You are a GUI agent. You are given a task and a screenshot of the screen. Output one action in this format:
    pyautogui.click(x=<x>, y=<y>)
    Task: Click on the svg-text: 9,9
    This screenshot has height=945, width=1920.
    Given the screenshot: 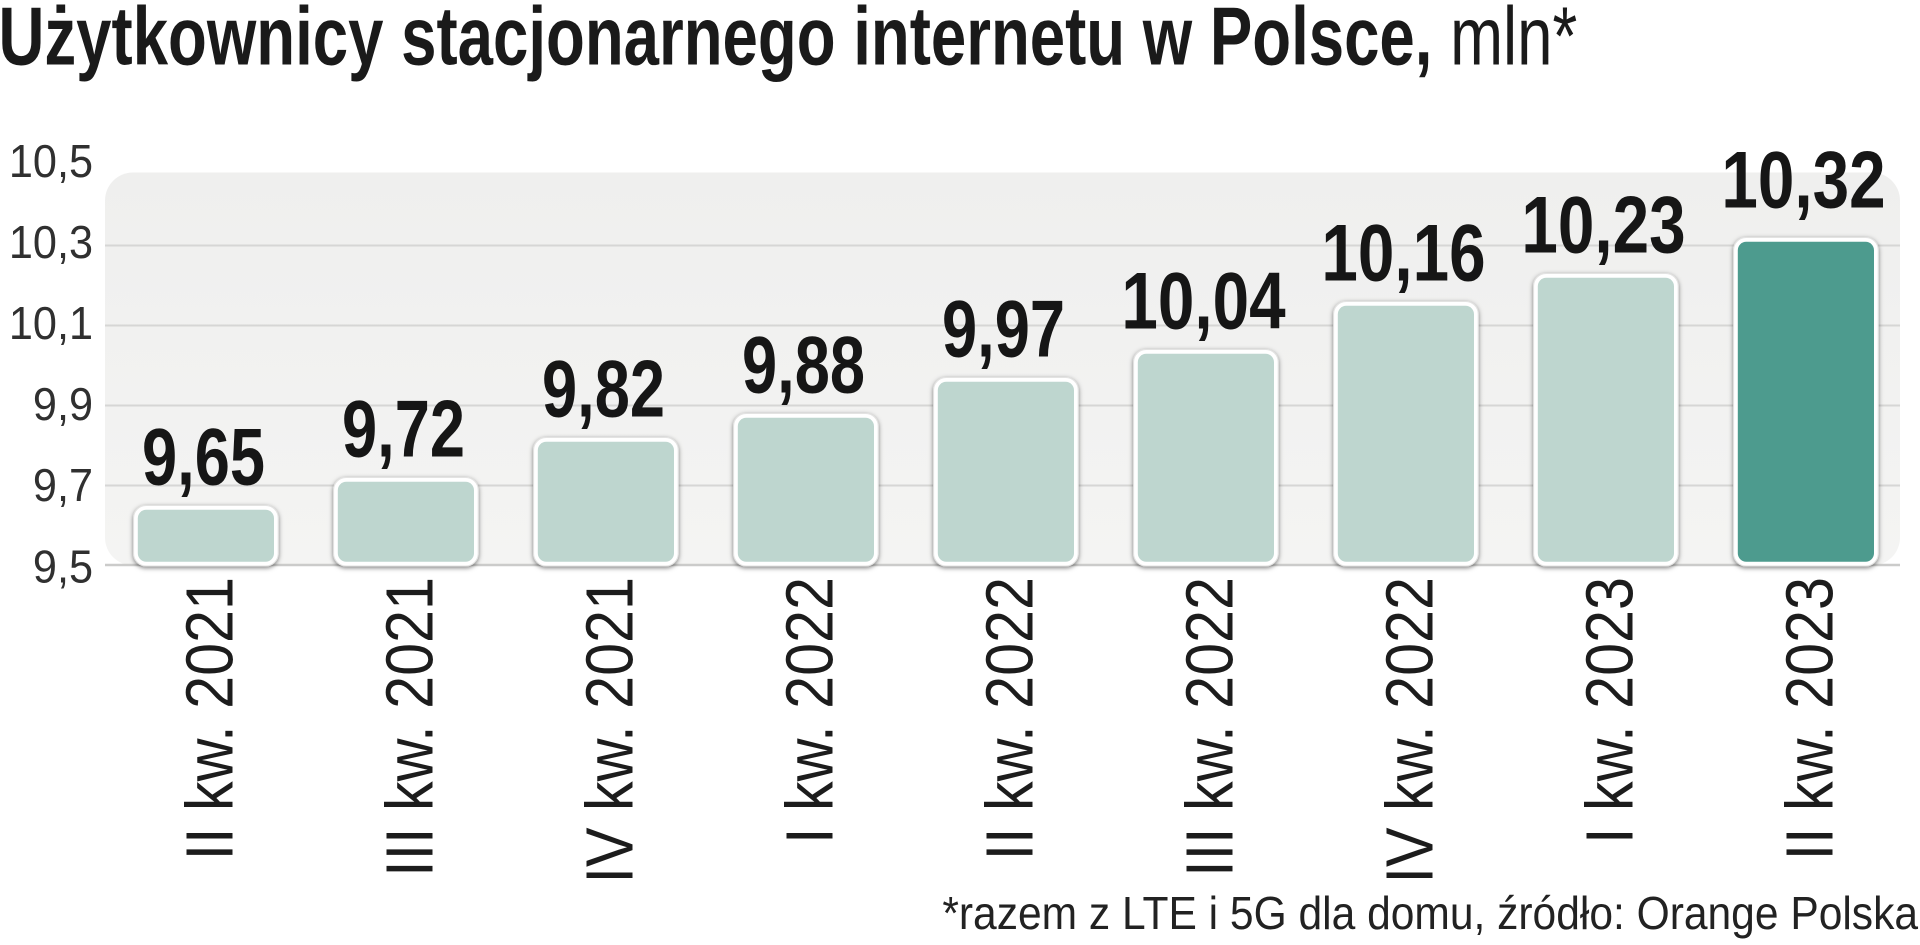 What is the action you would take?
    pyautogui.click(x=63, y=405)
    